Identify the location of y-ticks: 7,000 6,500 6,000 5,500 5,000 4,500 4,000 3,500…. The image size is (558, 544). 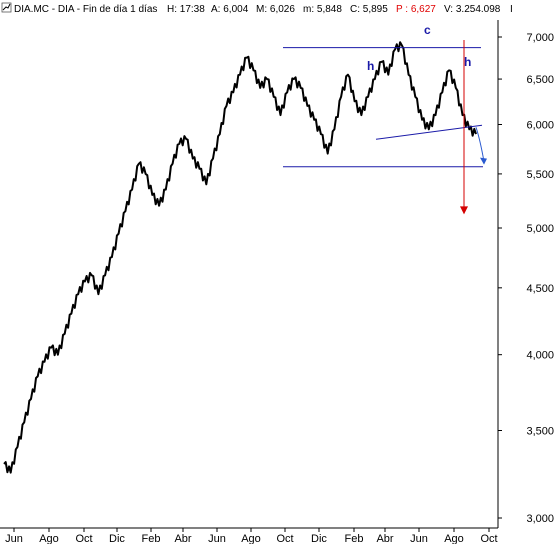
(526, 278).